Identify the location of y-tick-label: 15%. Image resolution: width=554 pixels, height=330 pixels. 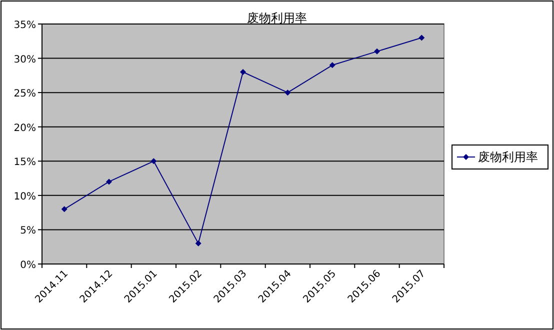
(25, 162).